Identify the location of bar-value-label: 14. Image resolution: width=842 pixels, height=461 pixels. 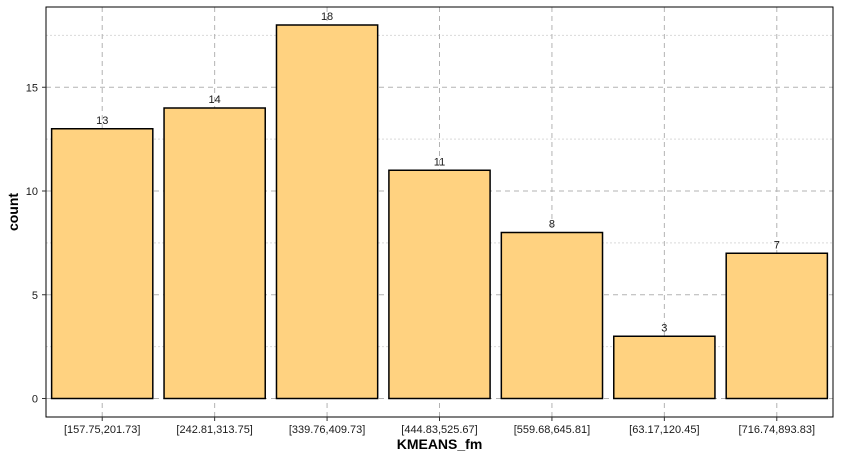
(215, 100).